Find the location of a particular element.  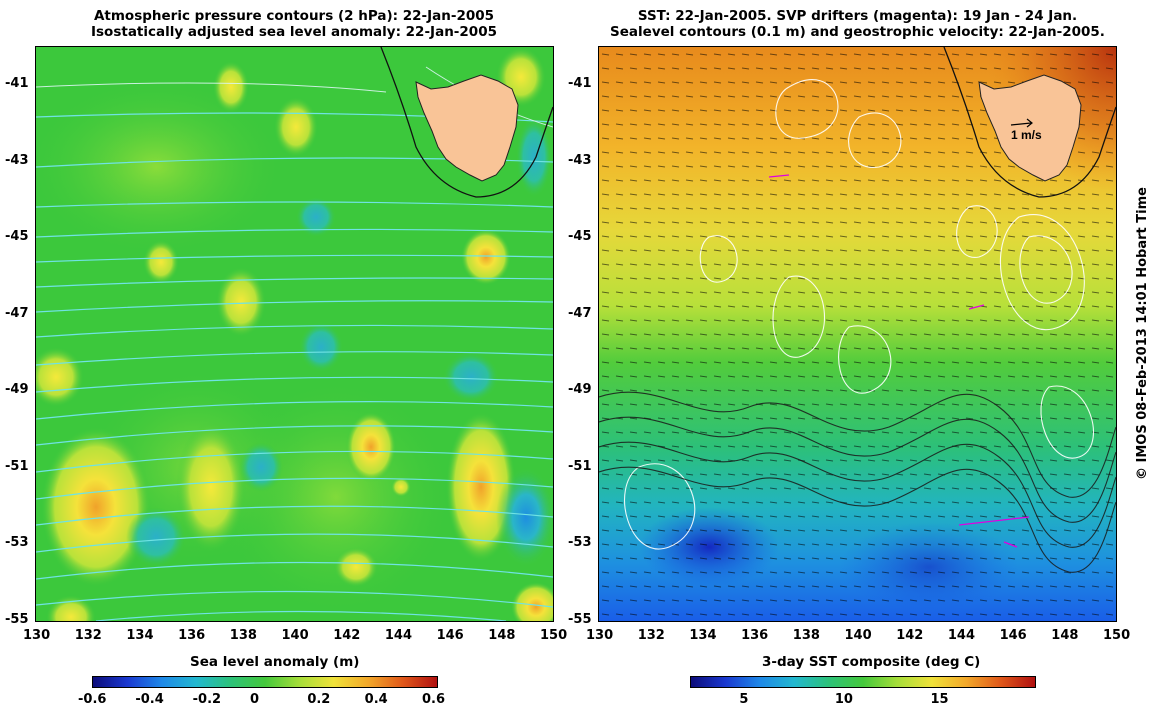

sst-y-tick: -53 is located at coordinates (580, 543).